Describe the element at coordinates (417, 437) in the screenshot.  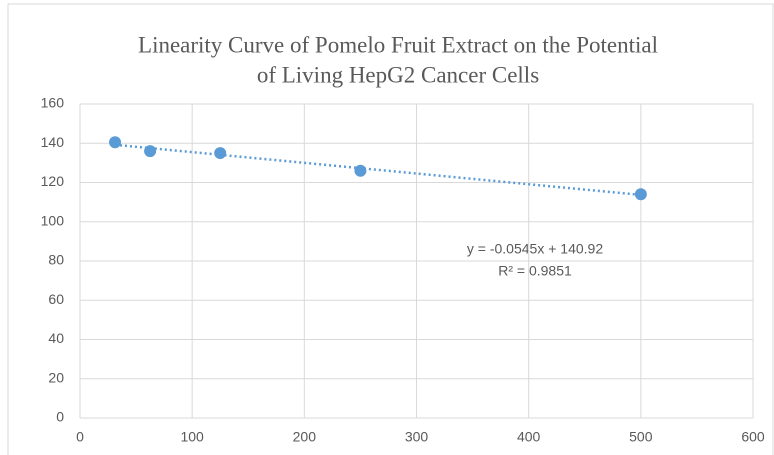
I see `x-tick-label: 300` at that location.